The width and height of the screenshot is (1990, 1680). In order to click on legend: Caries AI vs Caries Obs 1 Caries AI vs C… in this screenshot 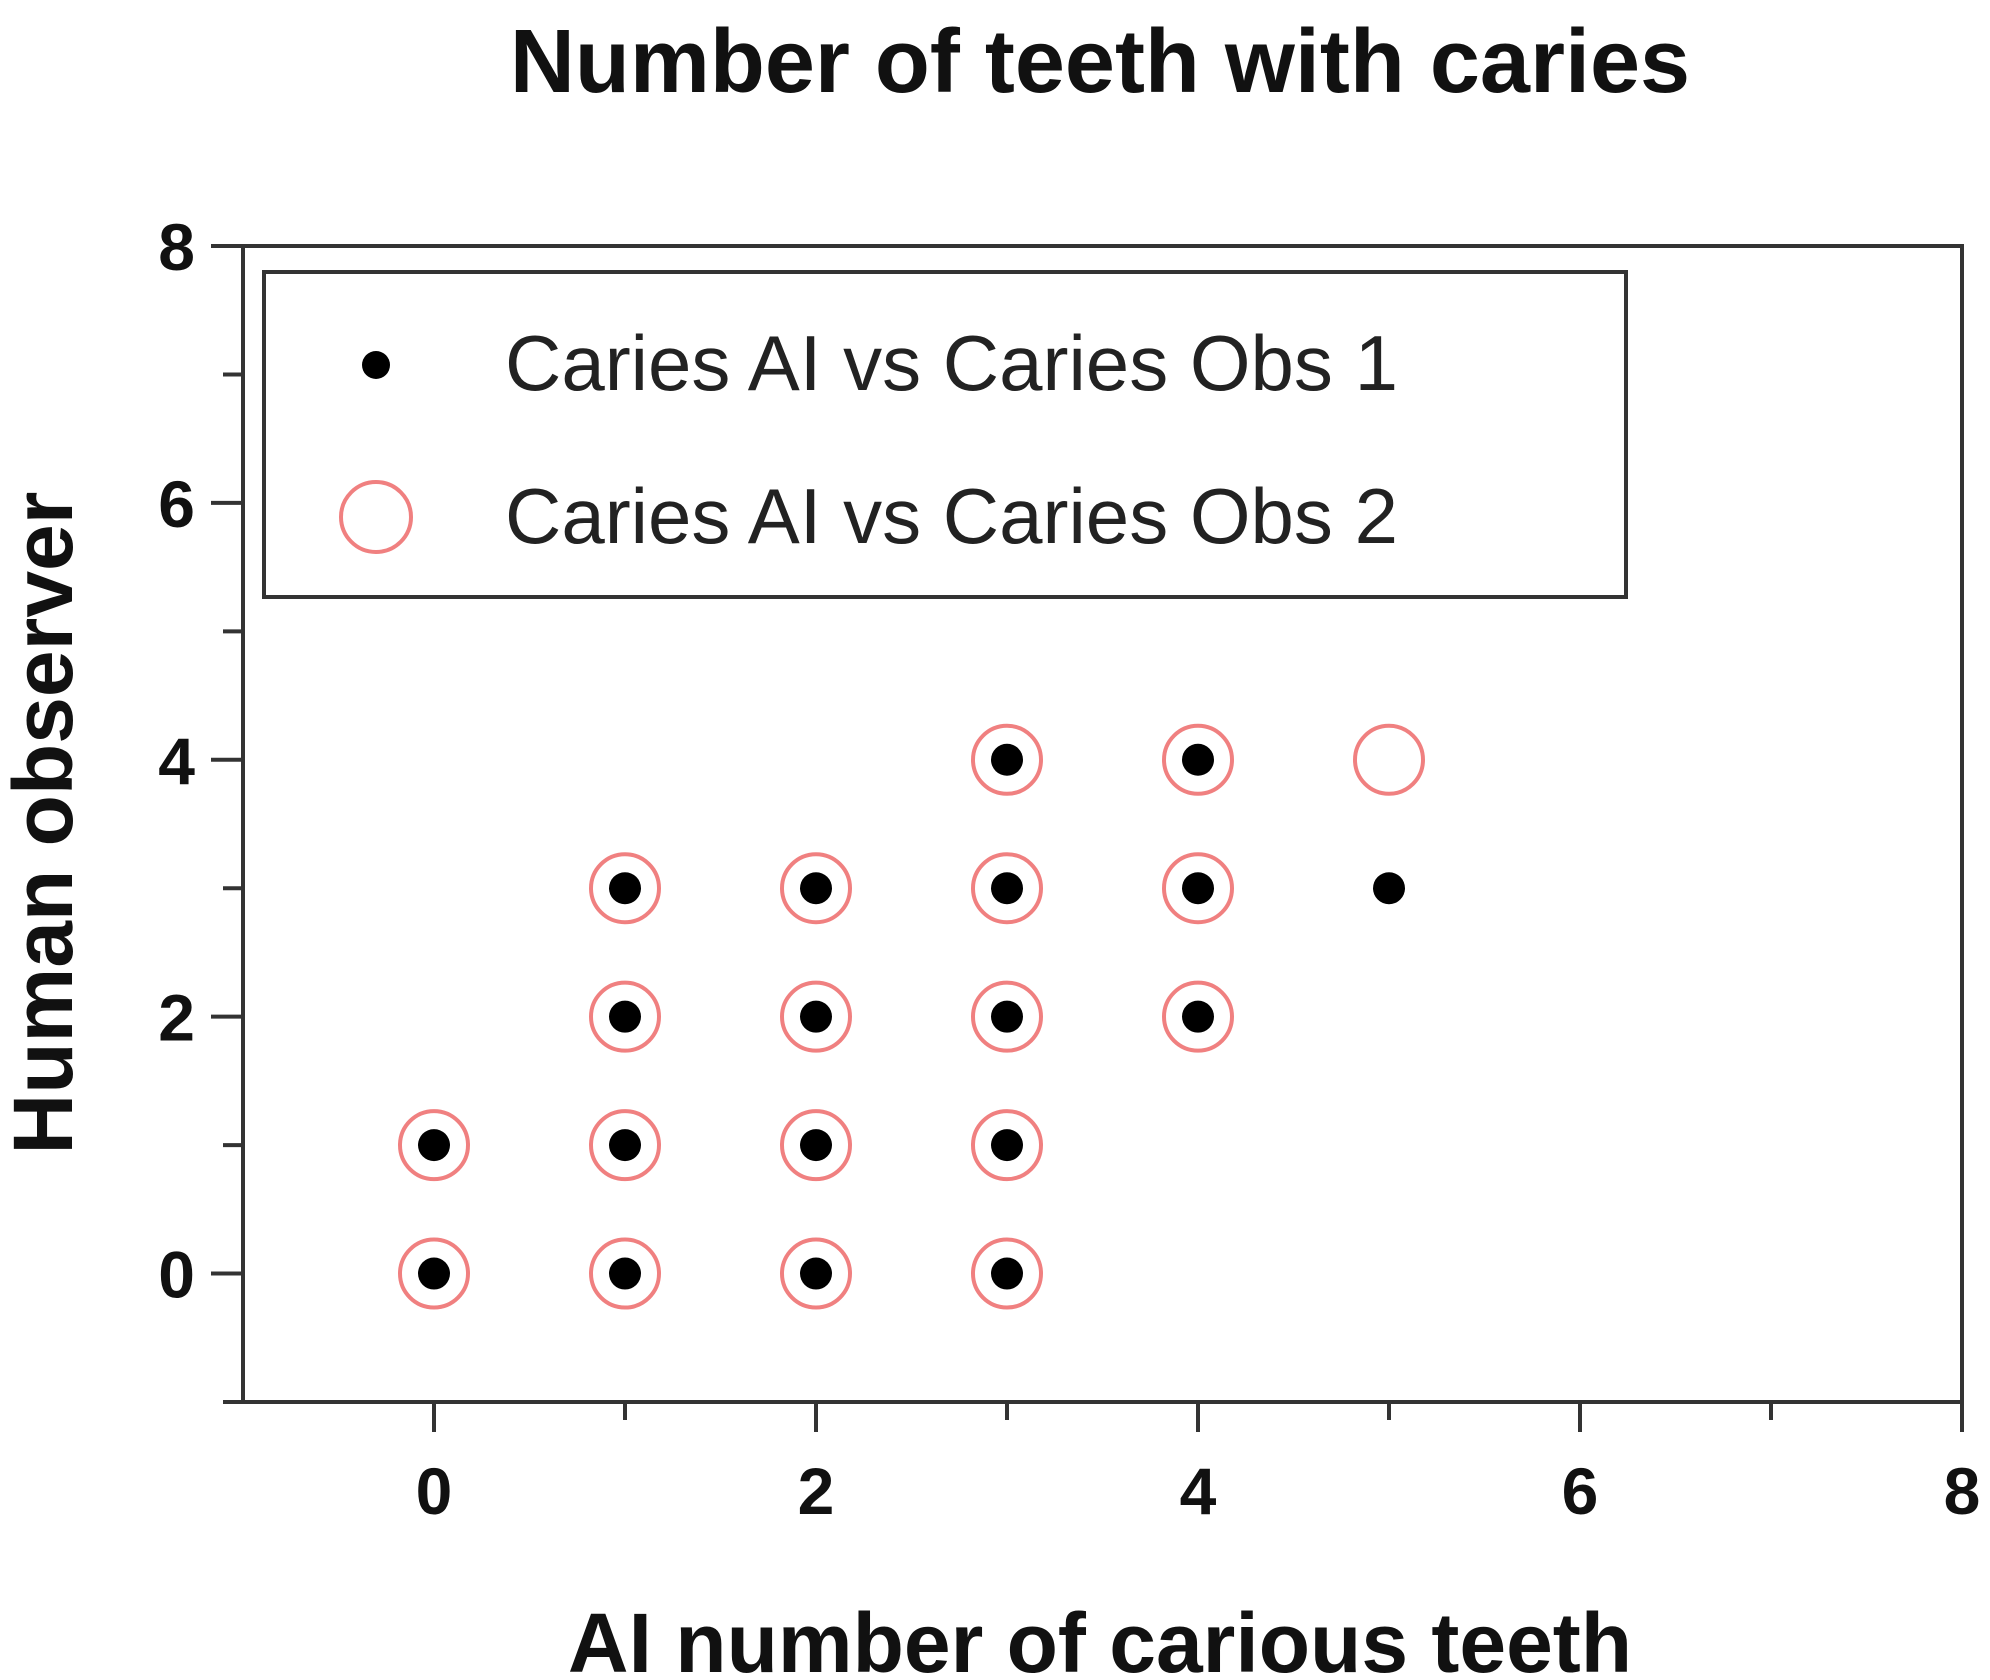, I will do `click(945, 434)`.